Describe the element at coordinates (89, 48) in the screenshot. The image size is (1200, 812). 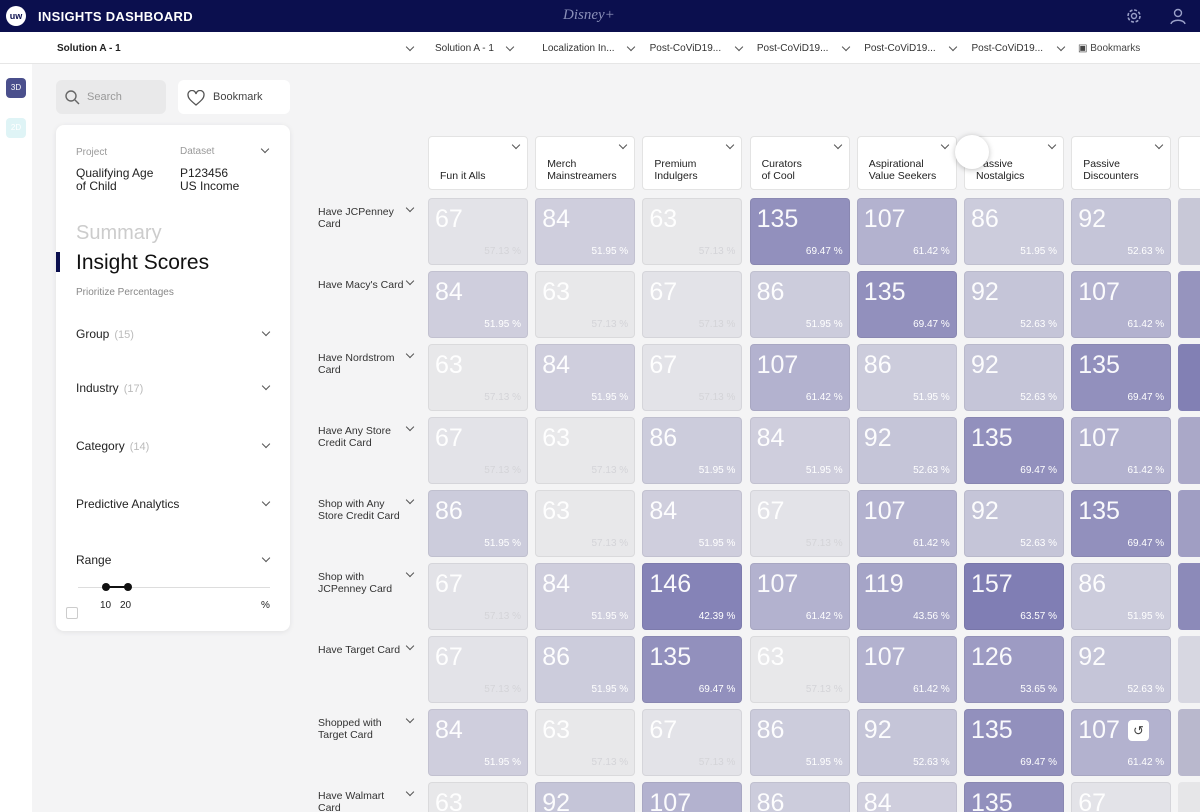
I see `solution-select: Solution A - 1` at that location.